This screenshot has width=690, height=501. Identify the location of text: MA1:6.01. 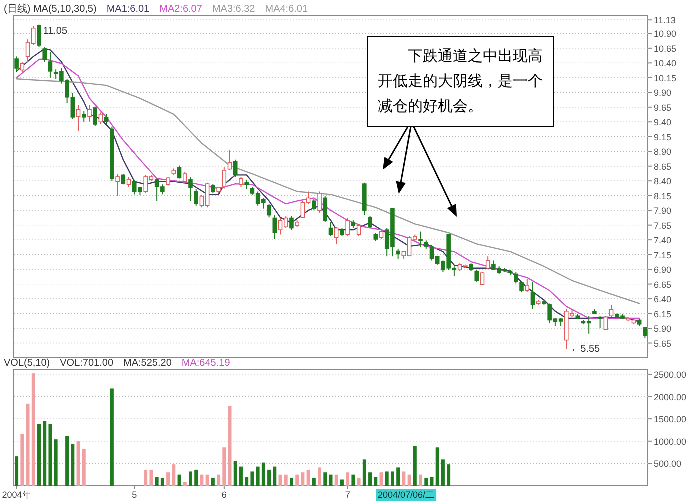
(128, 9).